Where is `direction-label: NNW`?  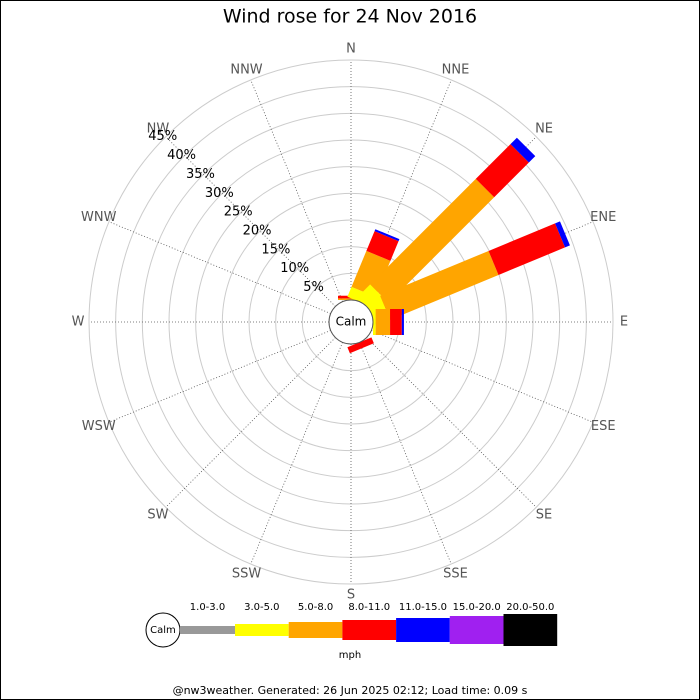 direction-label: NNW is located at coordinates (246, 69).